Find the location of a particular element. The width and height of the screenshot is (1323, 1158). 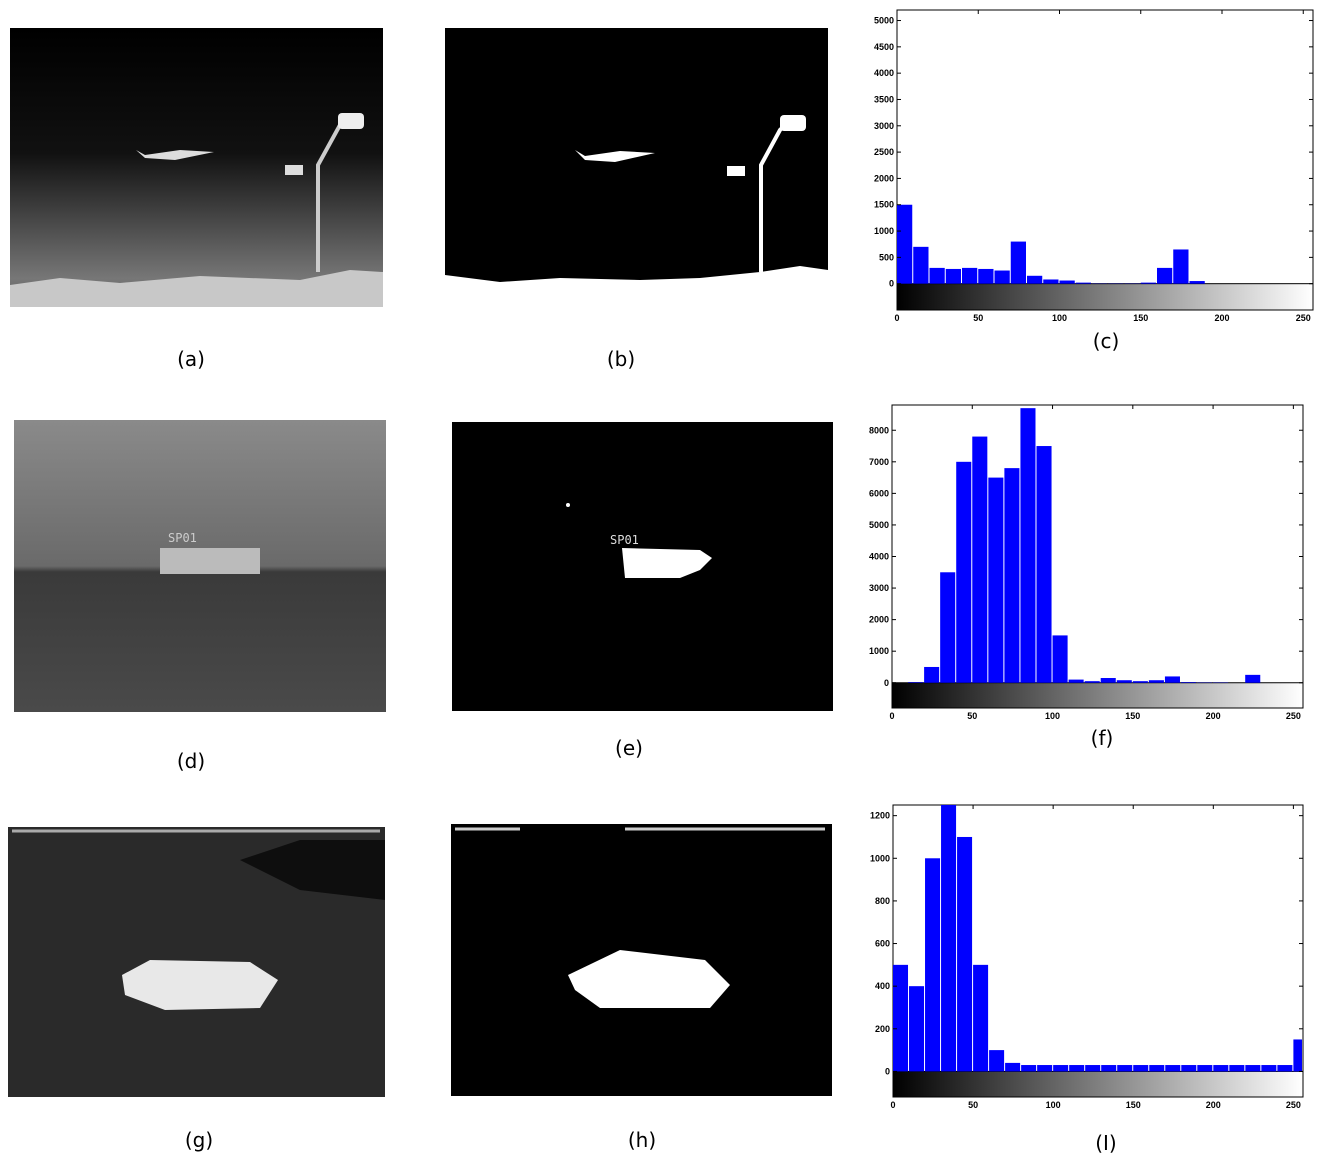

image-a is located at coordinates (196, 167).